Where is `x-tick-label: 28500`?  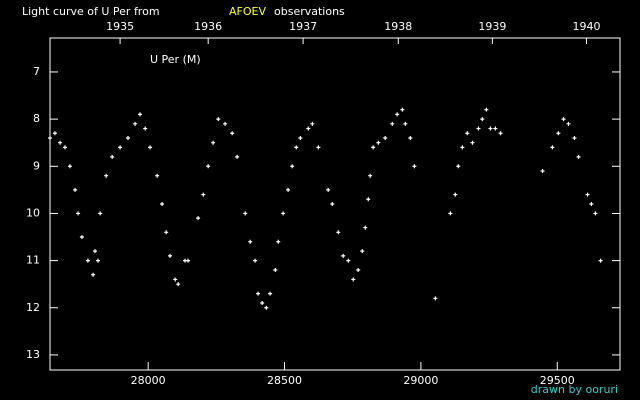 x-tick-label: 28500 is located at coordinates (284, 380).